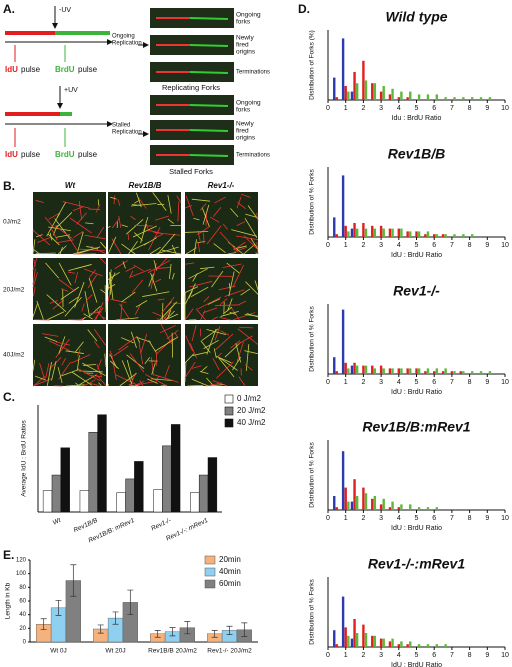 This screenshot has height=667, width=512. I want to click on y-tick-label: 80, so click(22, 588).